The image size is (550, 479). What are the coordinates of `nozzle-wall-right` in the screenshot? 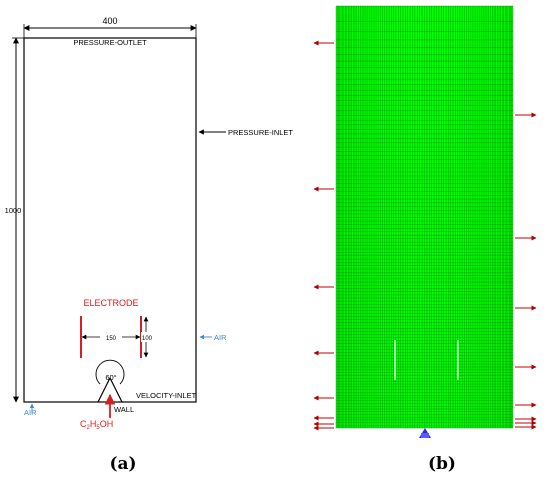 It's located at (116, 390).